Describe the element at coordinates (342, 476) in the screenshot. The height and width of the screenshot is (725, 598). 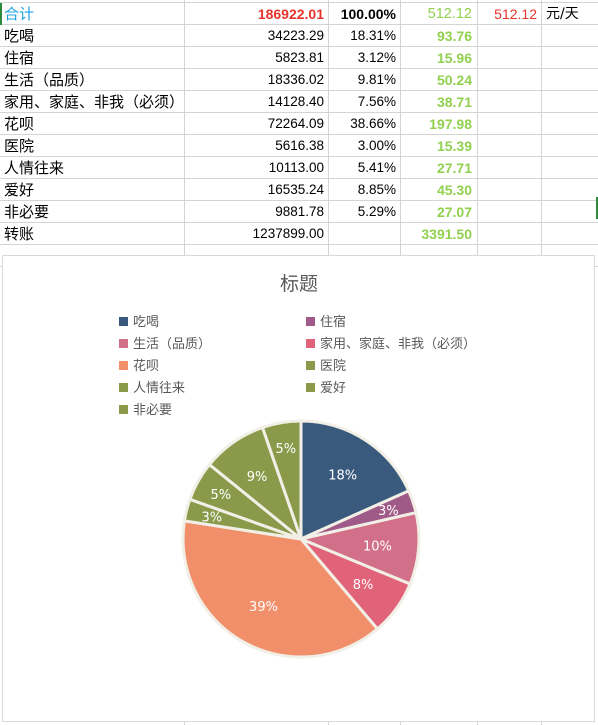
I see `data-label: 18%` at that location.